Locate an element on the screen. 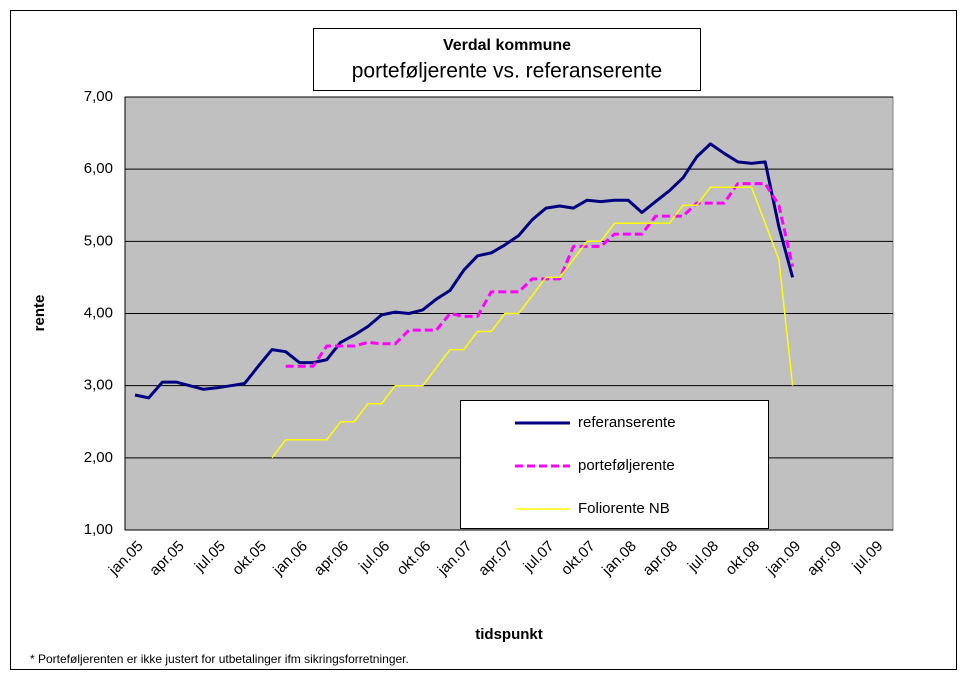  y-tick-label: 6,00 is located at coordinates (98, 168).